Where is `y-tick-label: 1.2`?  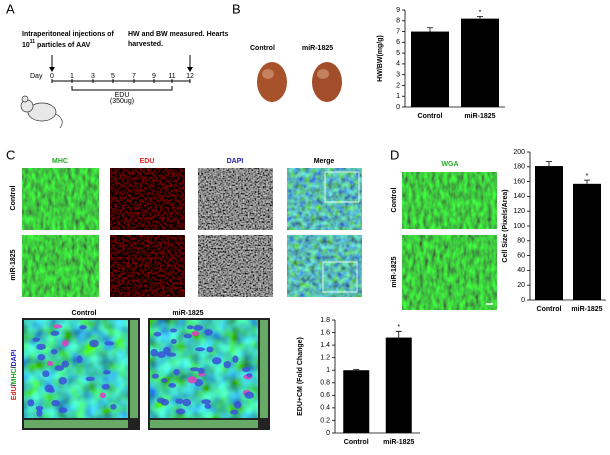 y-tick-label: 1.2 is located at coordinates (325, 358).